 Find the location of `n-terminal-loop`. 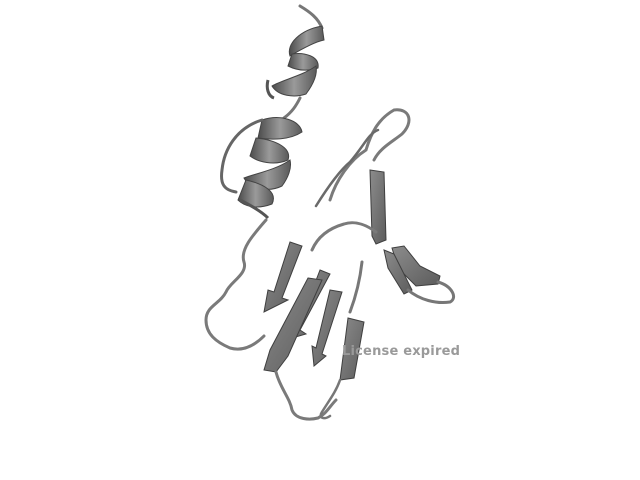

n-terminal-loop is located at coordinates (311, 17).